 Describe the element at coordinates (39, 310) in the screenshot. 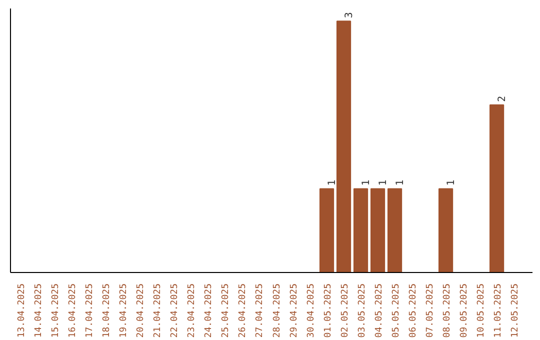

I see `x-tick-label: 14.04.2025` at that location.